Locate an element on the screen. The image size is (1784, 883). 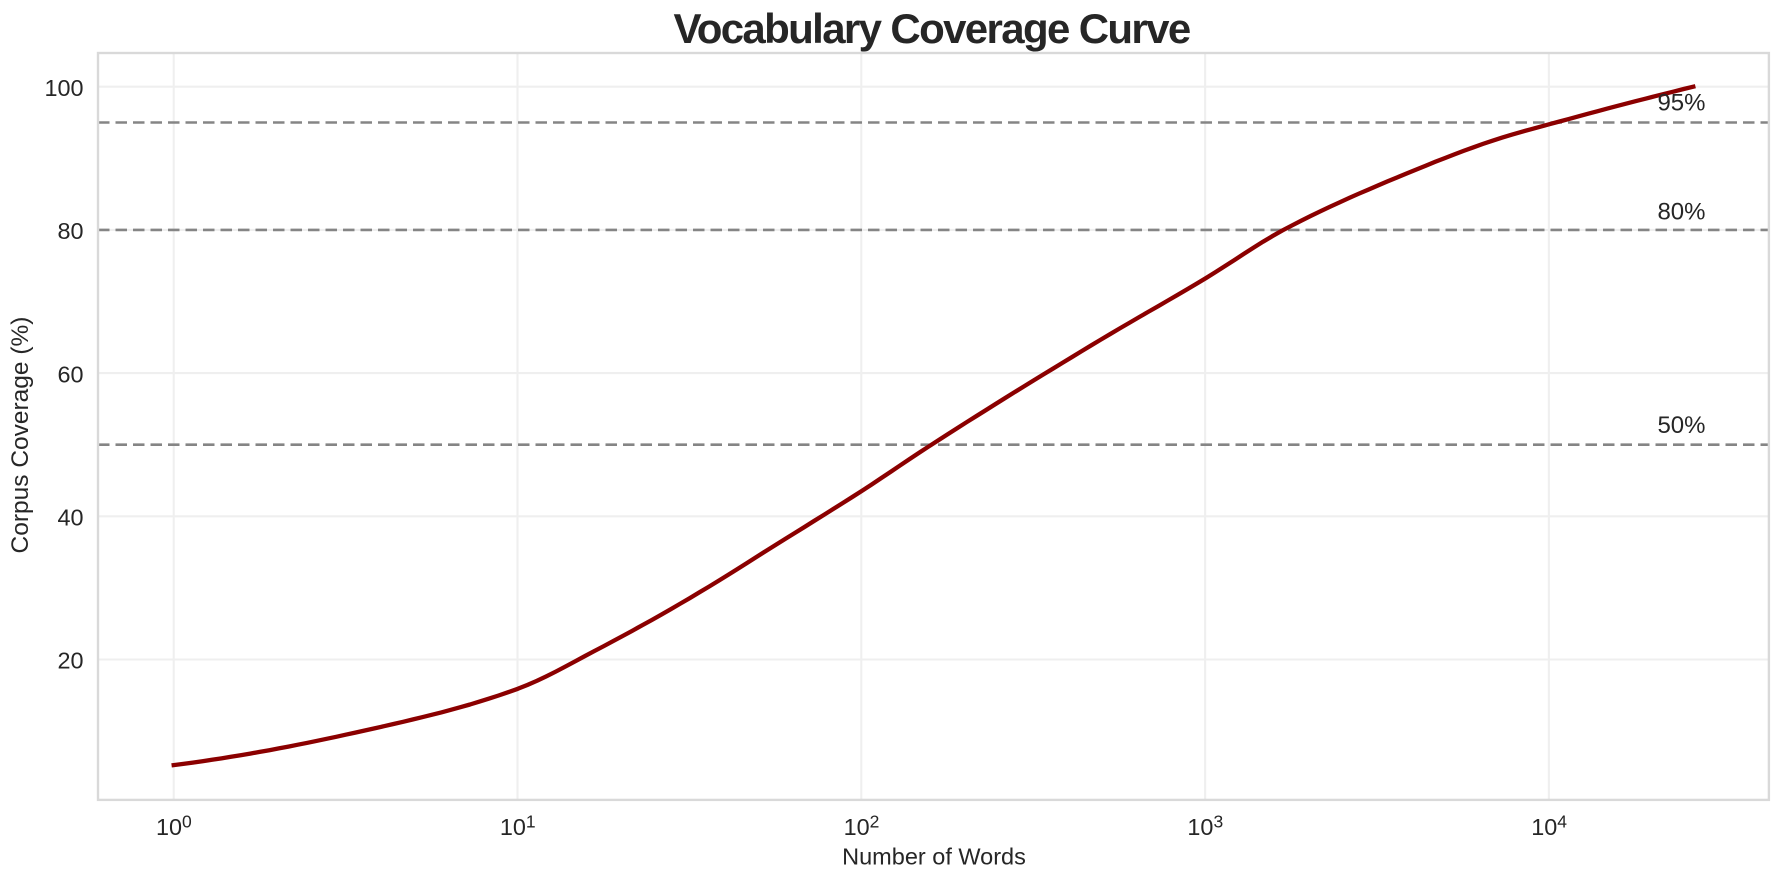
svg-text: 95% is located at coordinates (1681, 103).